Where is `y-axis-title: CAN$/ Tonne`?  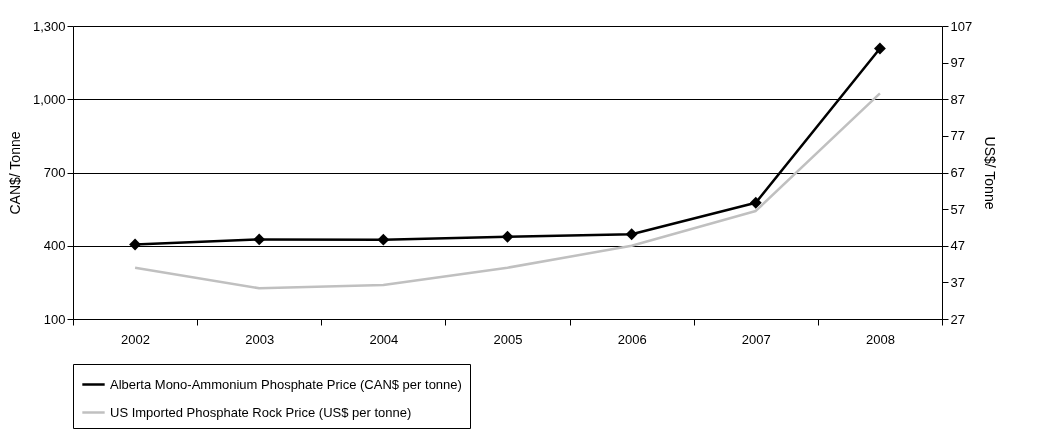 y-axis-title: CAN$/ Tonne is located at coordinates (14, 173).